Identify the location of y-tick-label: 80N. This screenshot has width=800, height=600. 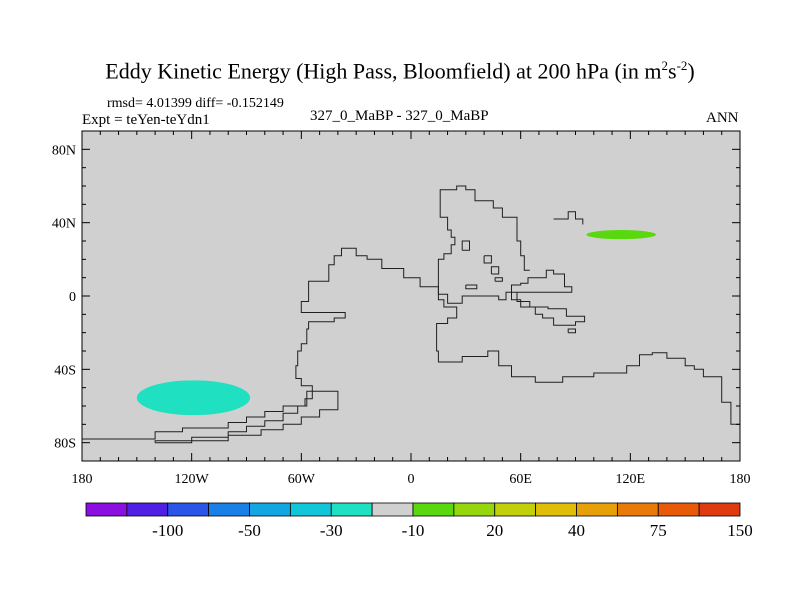
(64, 150).